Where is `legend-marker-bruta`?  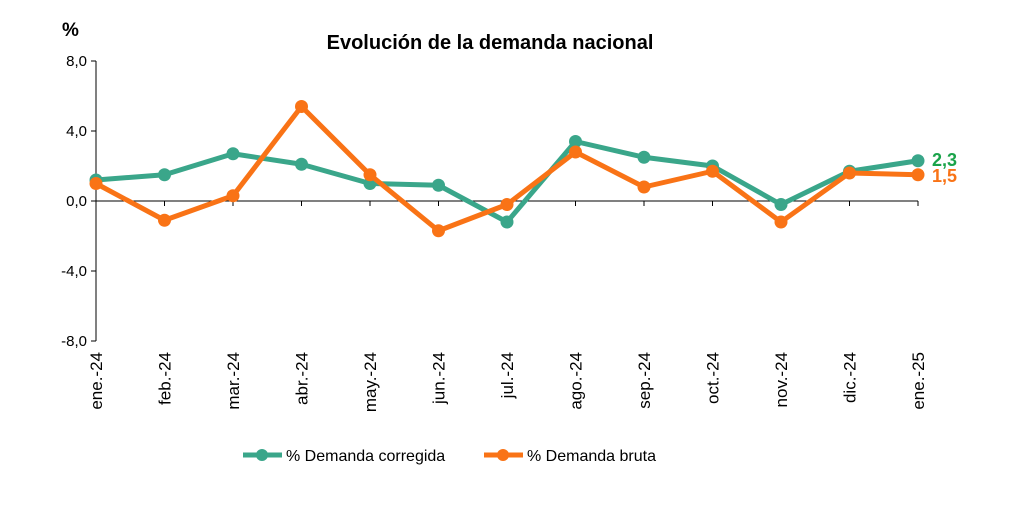 legend-marker-bruta is located at coordinates (503, 455).